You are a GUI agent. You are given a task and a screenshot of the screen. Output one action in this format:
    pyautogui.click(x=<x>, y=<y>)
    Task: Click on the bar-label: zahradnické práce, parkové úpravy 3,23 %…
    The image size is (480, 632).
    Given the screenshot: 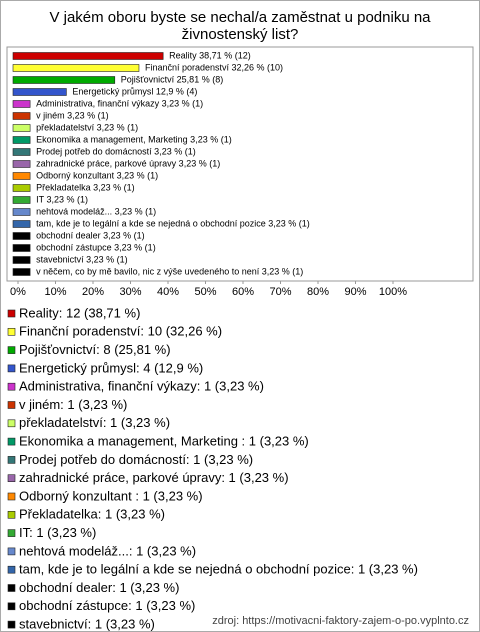 What is the action you would take?
    pyautogui.click(x=128, y=163)
    